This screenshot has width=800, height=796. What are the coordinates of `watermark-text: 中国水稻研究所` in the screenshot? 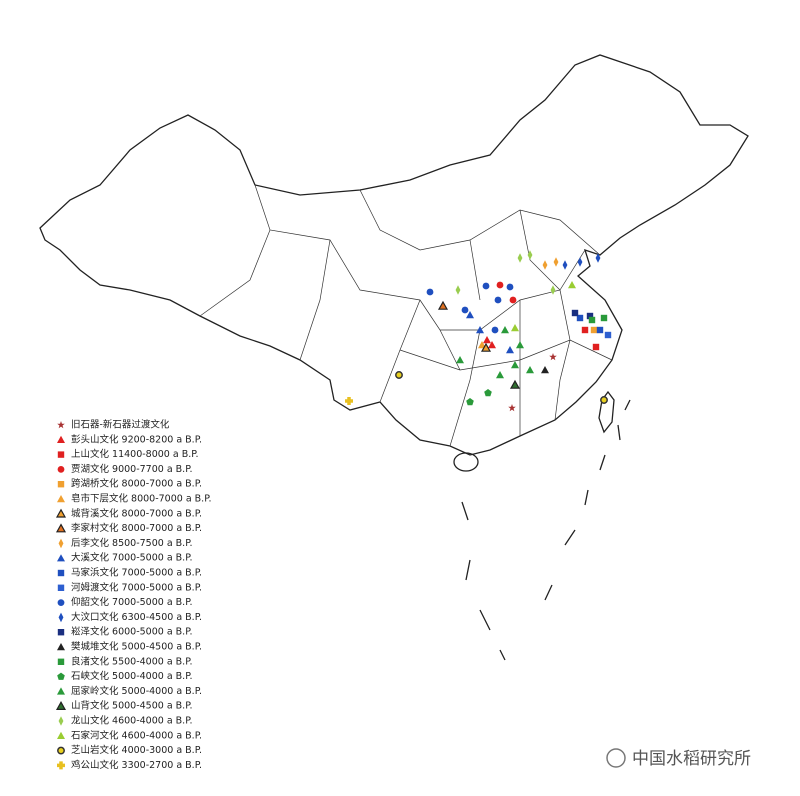 It's located at (691, 759).